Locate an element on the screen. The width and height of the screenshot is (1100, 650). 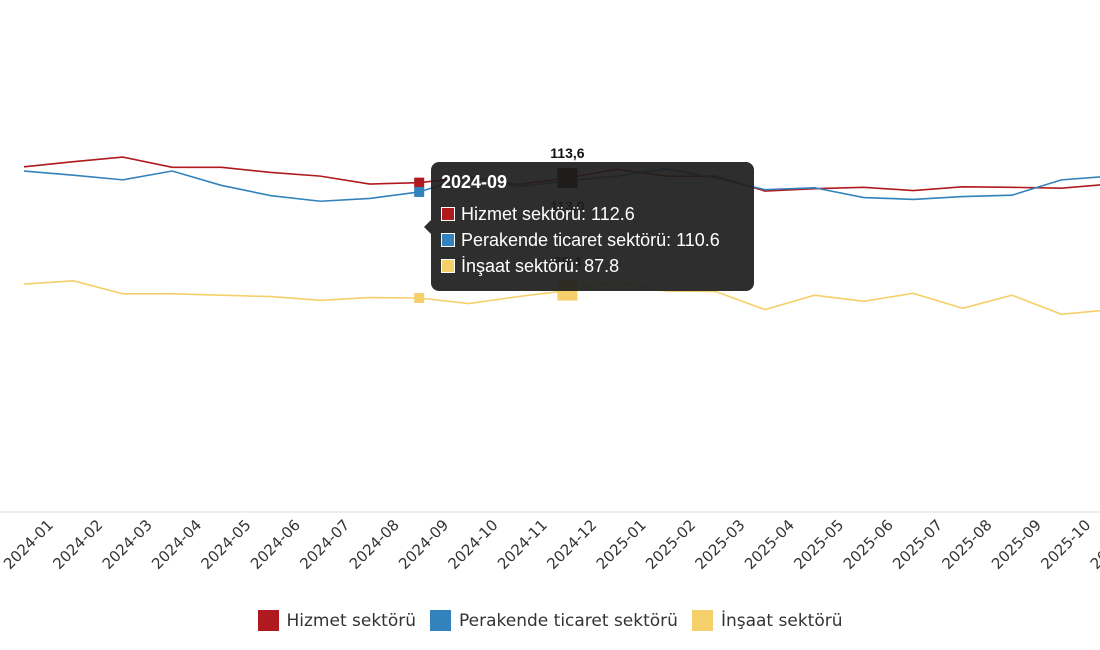
legend-label-insaat: İnşaat sektörü is located at coordinates (781, 620).